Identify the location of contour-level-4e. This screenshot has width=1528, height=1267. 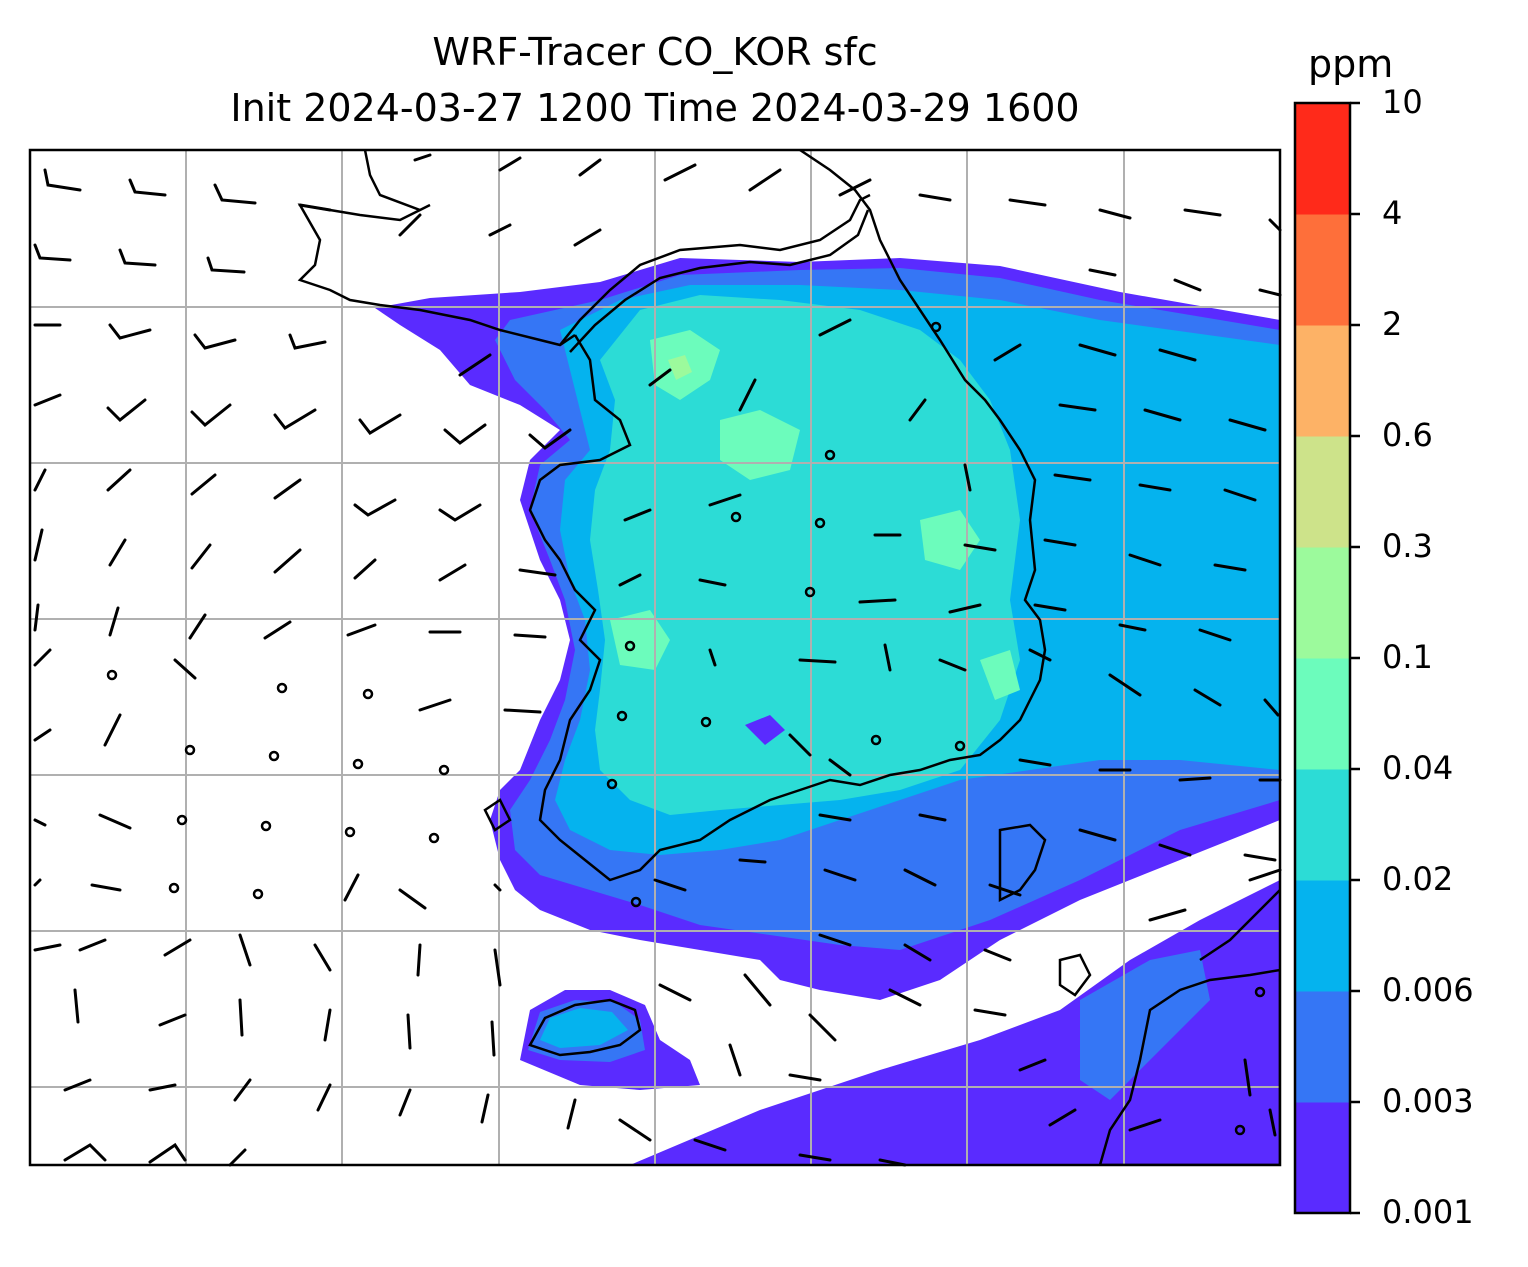
(1000, 675).